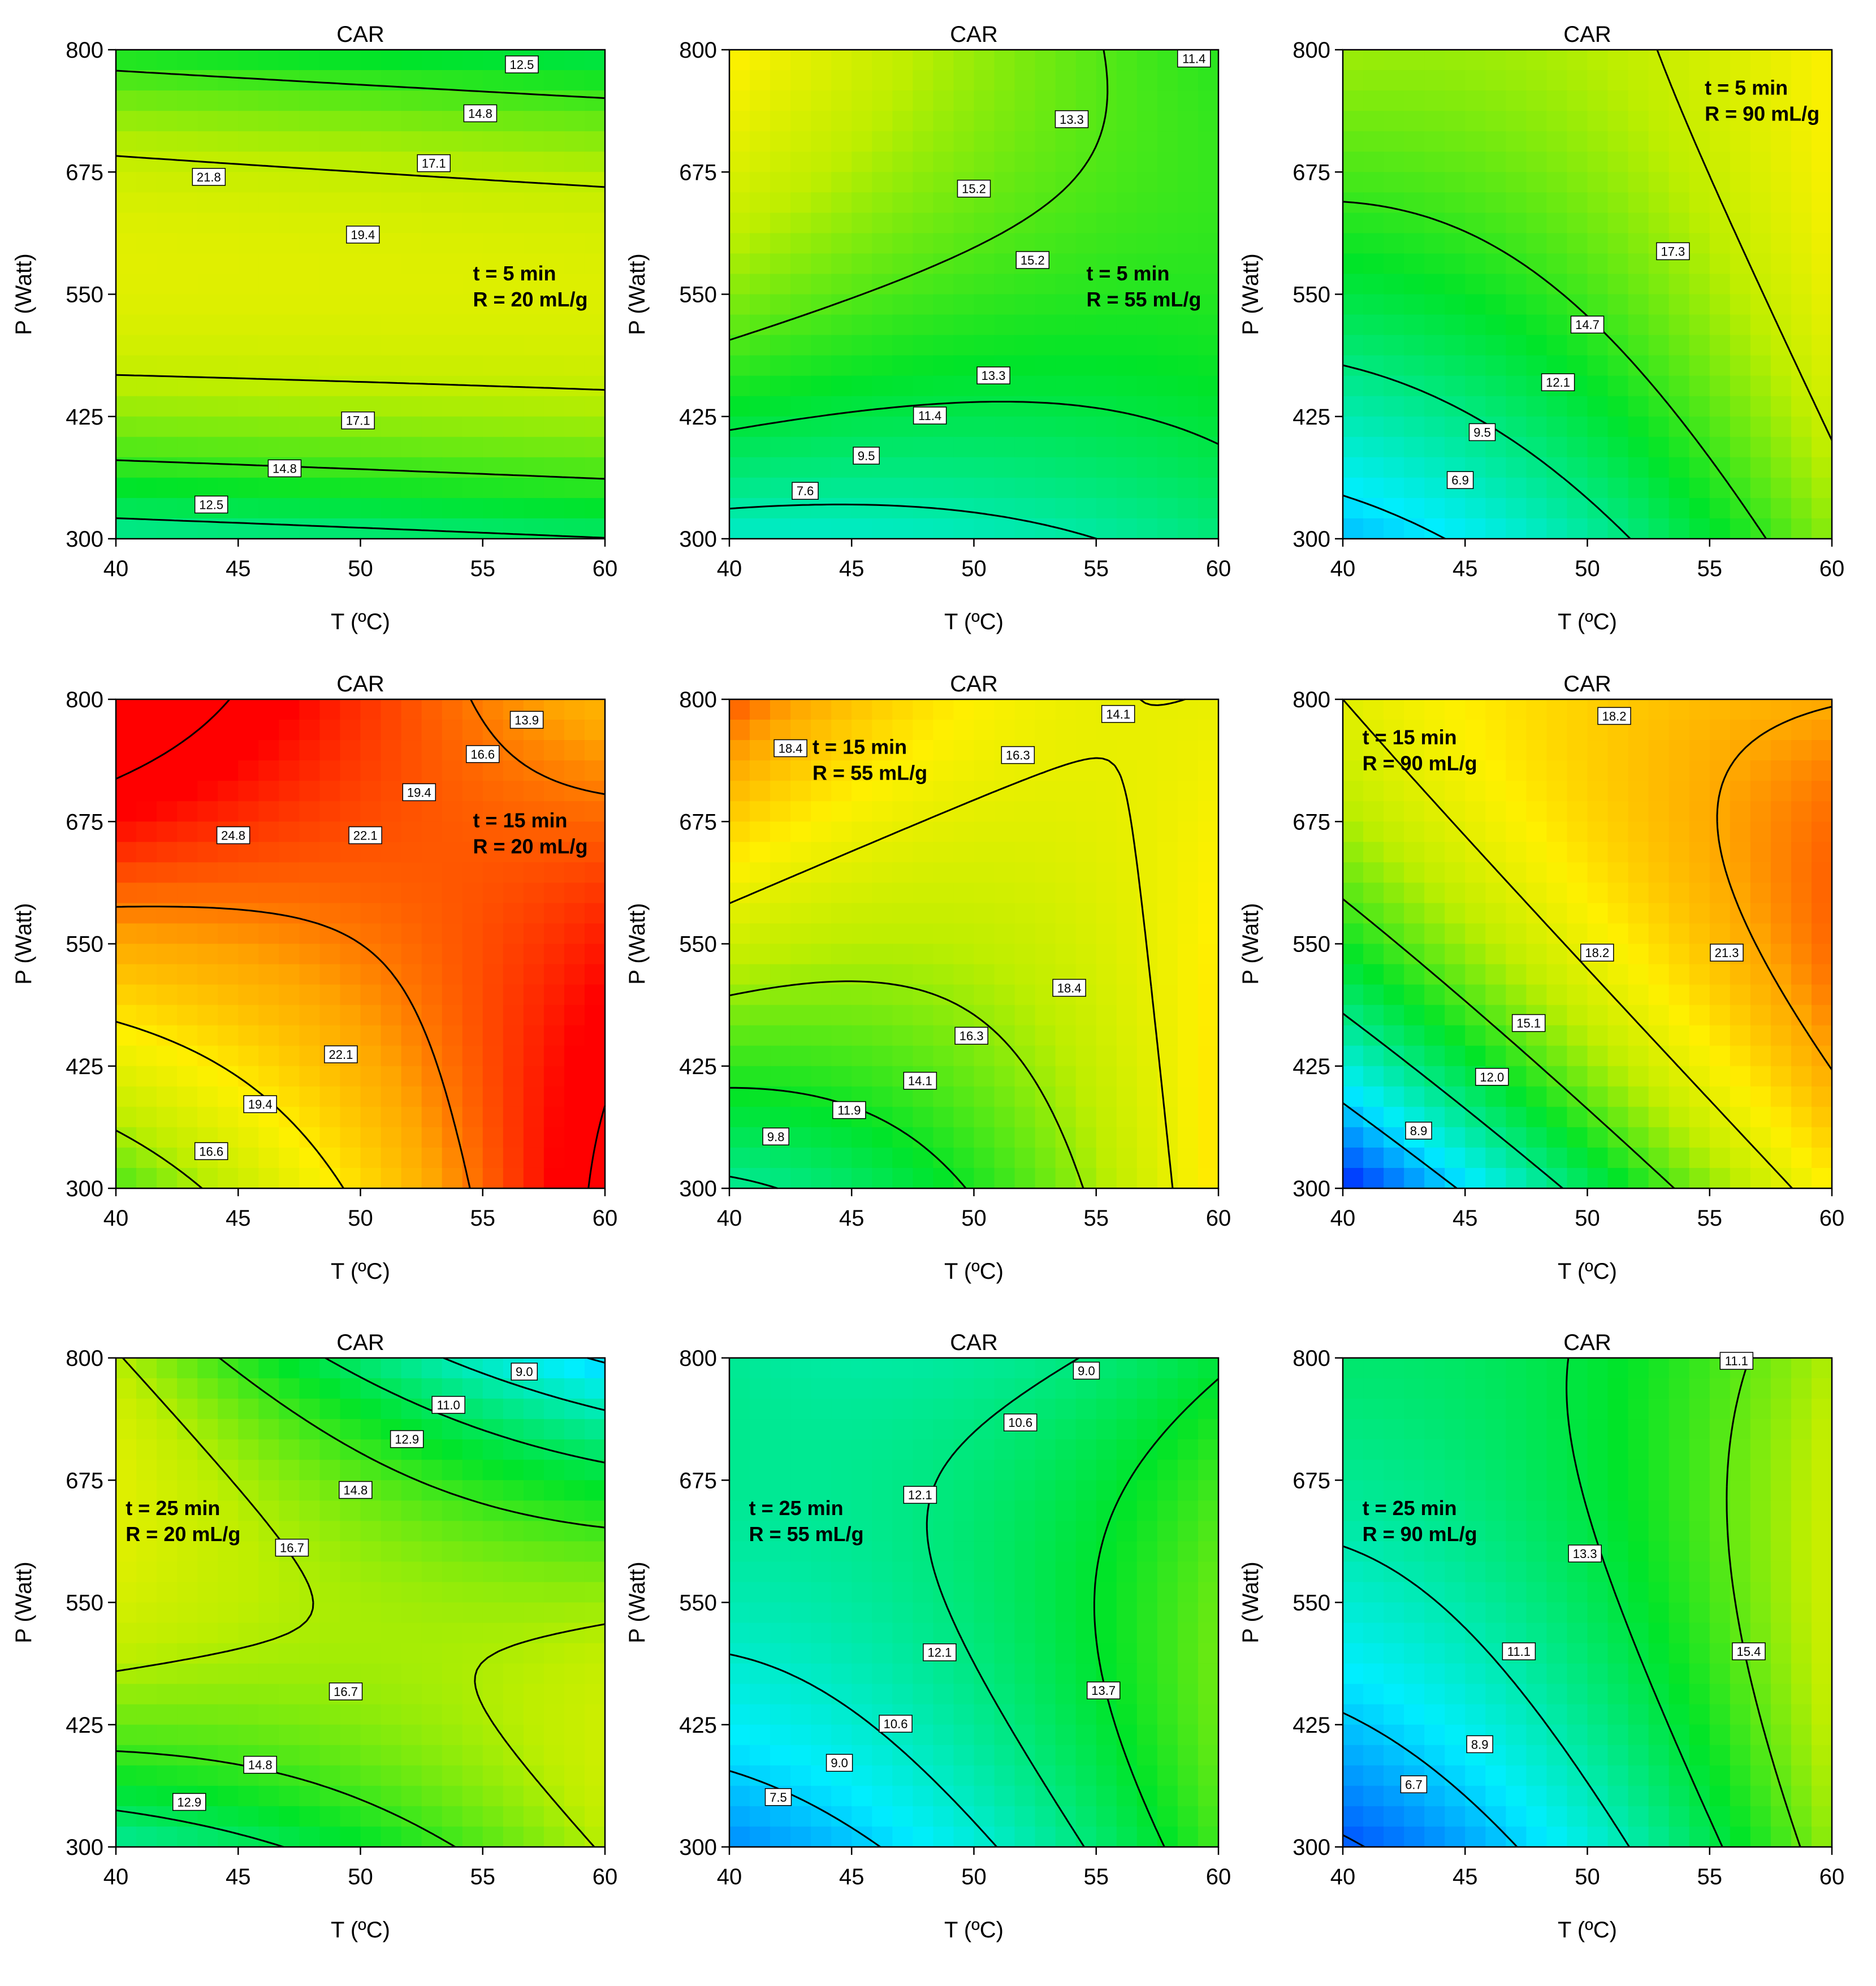 The width and height of the screenshot is (1876, 1986). Describe the element at coordinates (796, 1508) in the screenshot. I see `time-annotation: t = 25 min` at that location.